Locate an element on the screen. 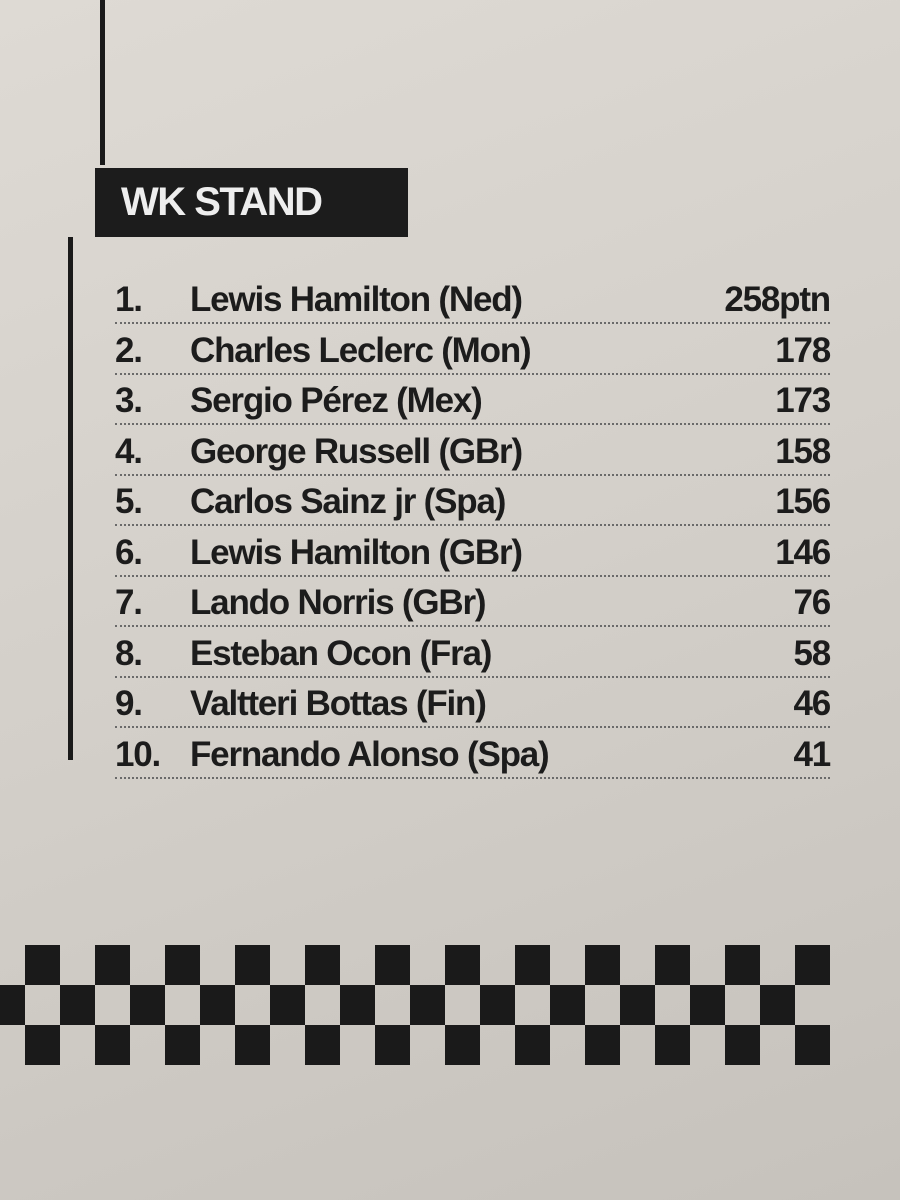 This screenshot has height=1200, width=900. standing-row: 5. Carlos Sainz jr (Spa) 156 is located at coordinates (473, 500).